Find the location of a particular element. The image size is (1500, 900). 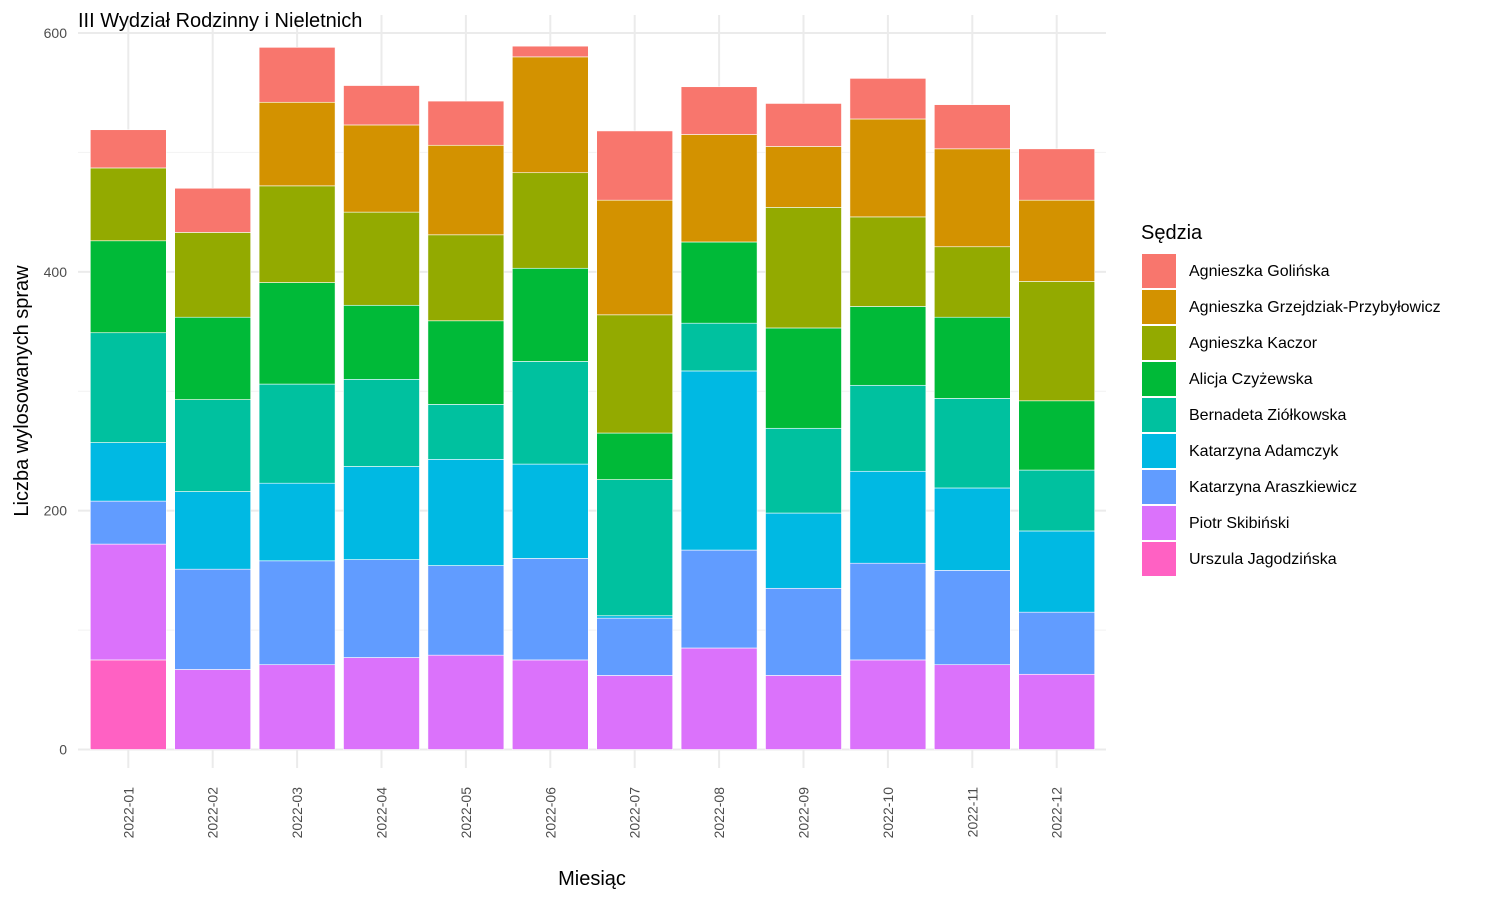

legend-label: Katarzyna Araszkiewicz is located at coordinates (1273, 487).